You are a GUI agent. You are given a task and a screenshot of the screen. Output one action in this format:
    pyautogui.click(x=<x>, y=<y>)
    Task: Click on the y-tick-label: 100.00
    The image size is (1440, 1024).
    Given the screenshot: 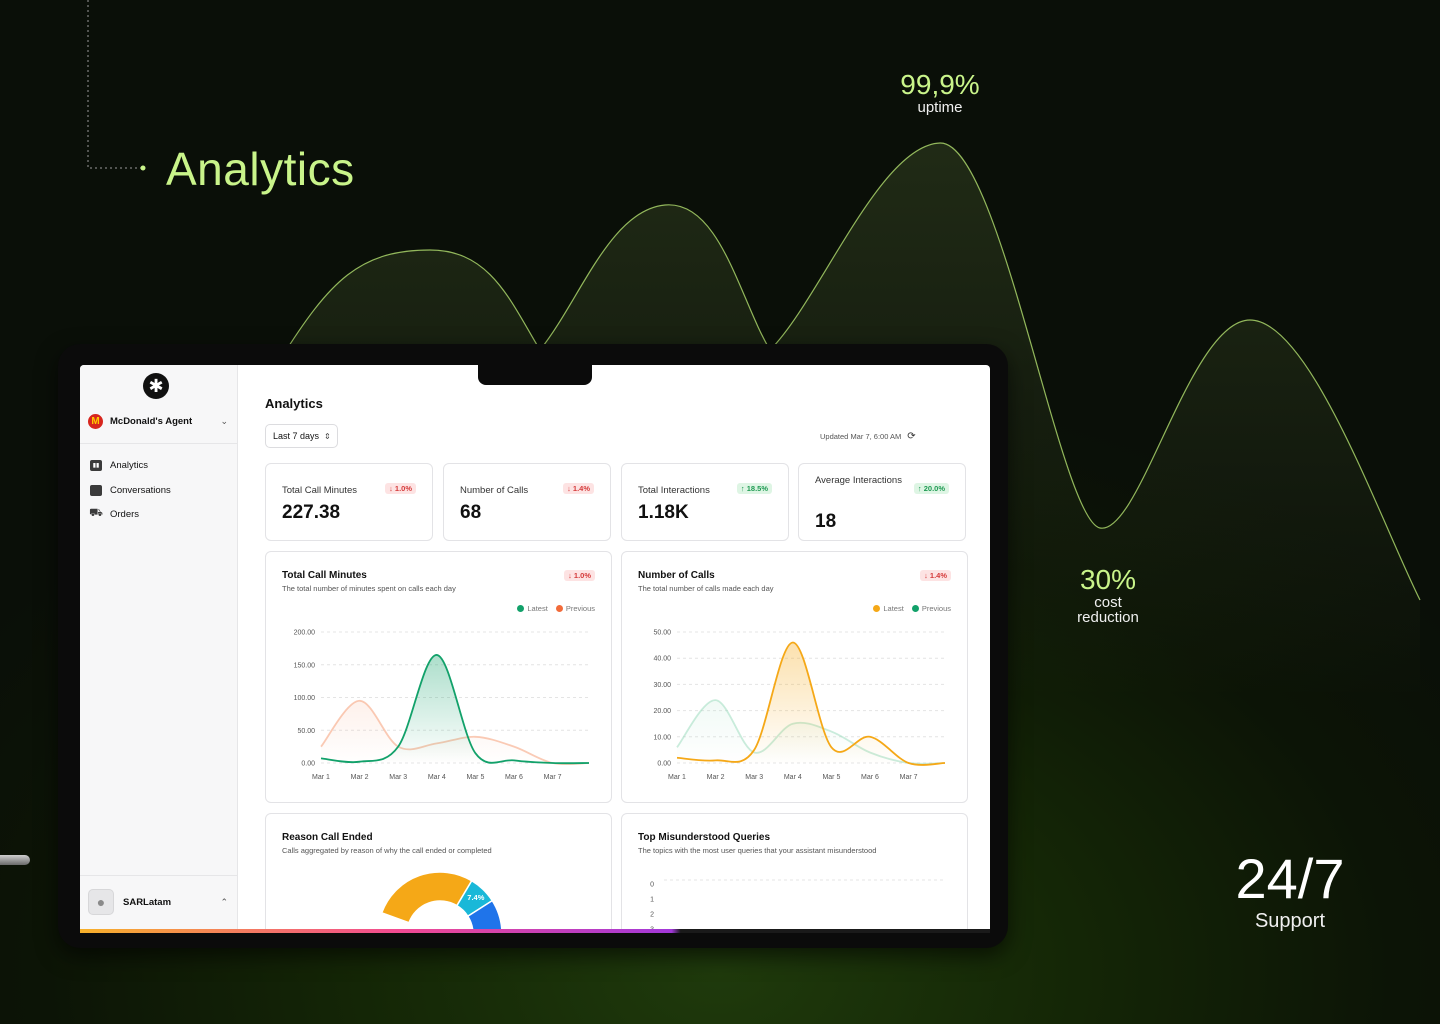 What is the action you would take?
    pyautogui.click(x=305, y=698)
    